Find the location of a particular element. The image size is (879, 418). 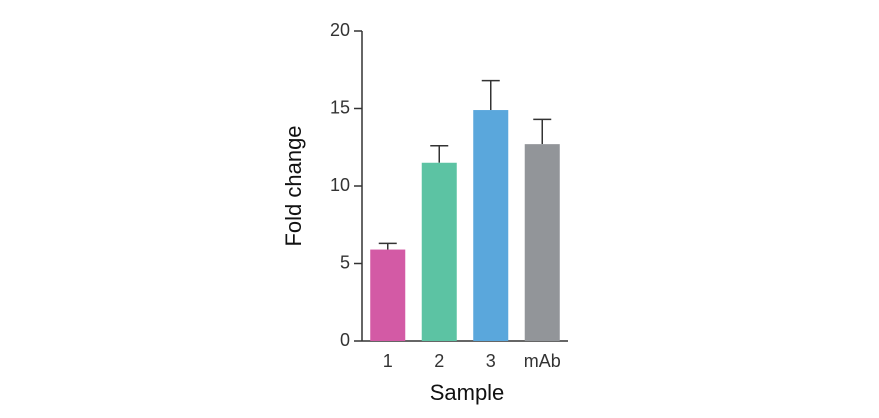

y-tick-label: 20 is located at coordinates (340, 30).